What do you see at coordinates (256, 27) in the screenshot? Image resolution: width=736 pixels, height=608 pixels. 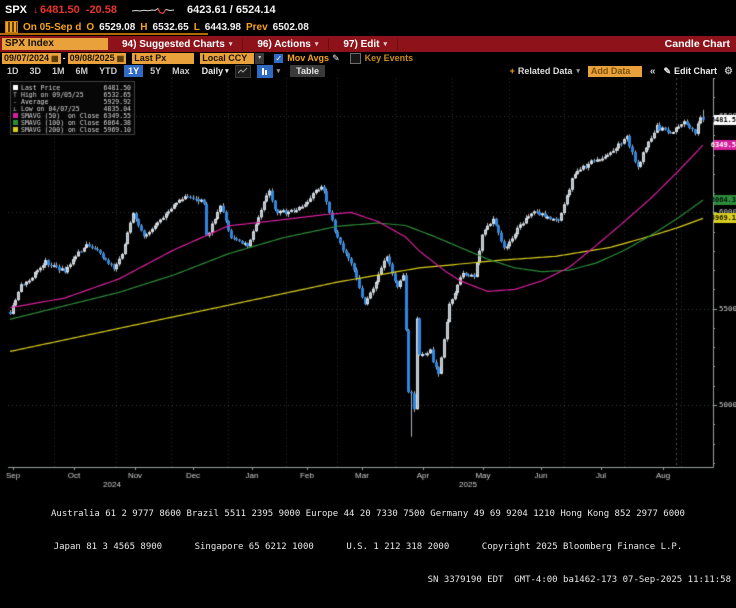 I see `prev-label: Prev` at bounding box center [256, 27].